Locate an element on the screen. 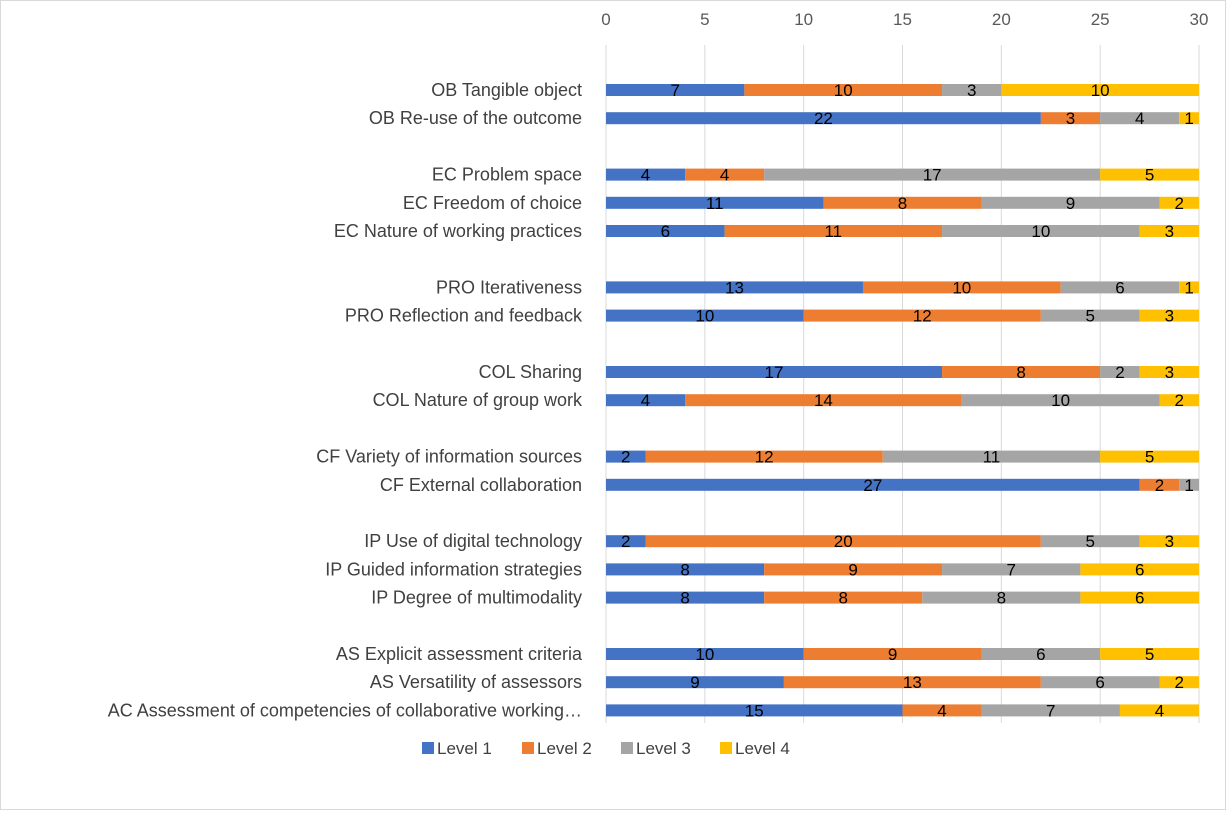 The image size is (1226, 814). x-tick-label: 5 is located at coordinates (704, 19).